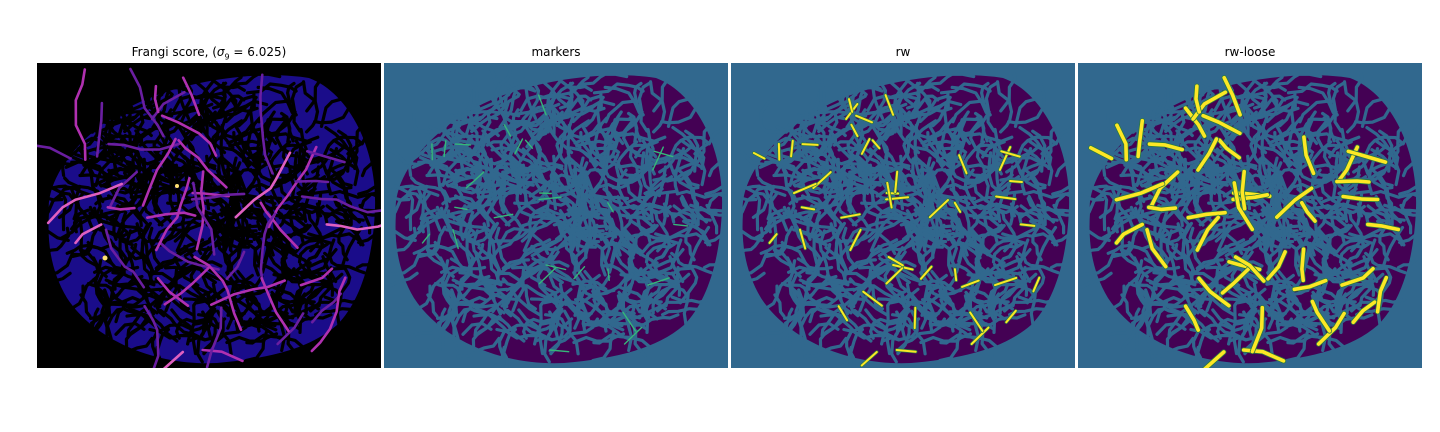 The width and height of the screenshot is (1440, 432). What do you see at coordinates (258, 52) in the screenshot?
I see `frangi-title-suffix: = 6.025)` at bounding box center [258, 52].